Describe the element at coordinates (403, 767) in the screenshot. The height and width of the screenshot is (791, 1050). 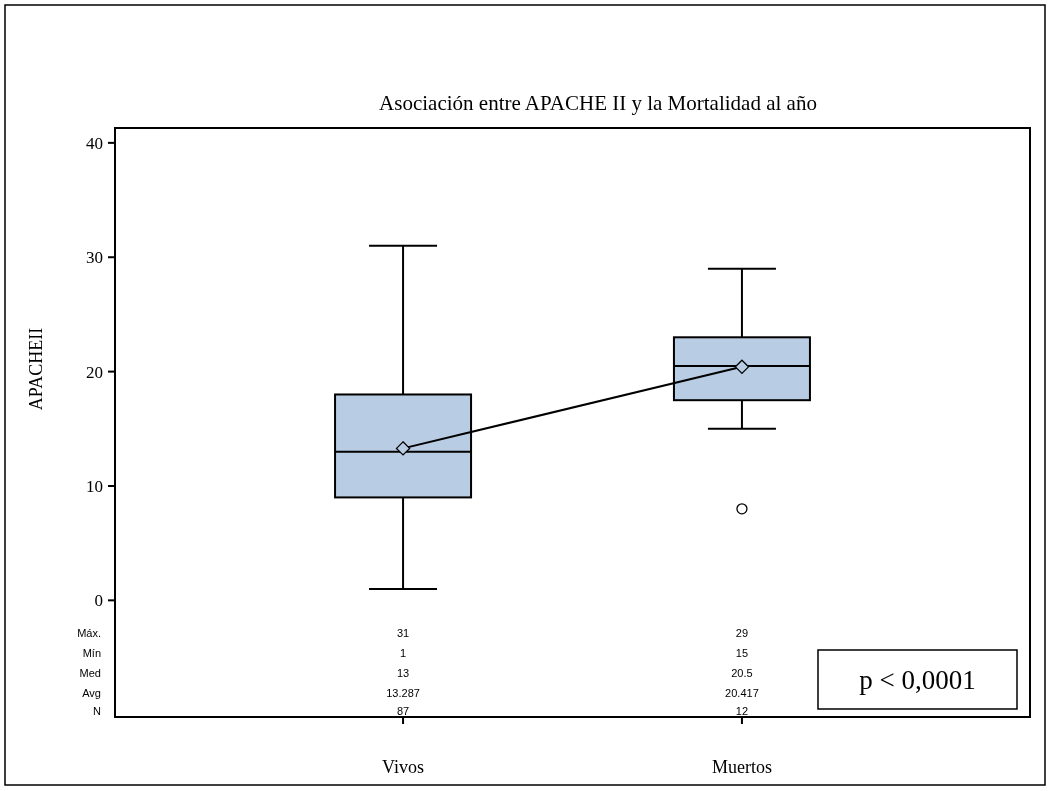
I see `x-tick-label: Vivos` at that location.